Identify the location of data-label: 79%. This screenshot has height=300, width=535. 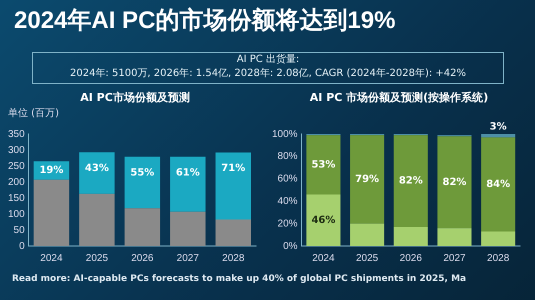
(367, 179).